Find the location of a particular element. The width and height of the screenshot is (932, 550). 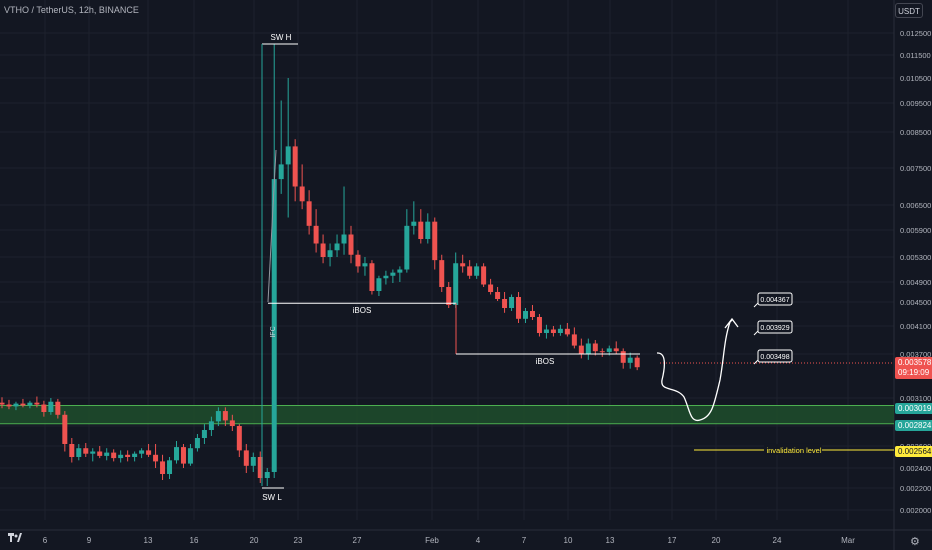

price-tick-label: 0.006500 is located at coordinates (915, 205).